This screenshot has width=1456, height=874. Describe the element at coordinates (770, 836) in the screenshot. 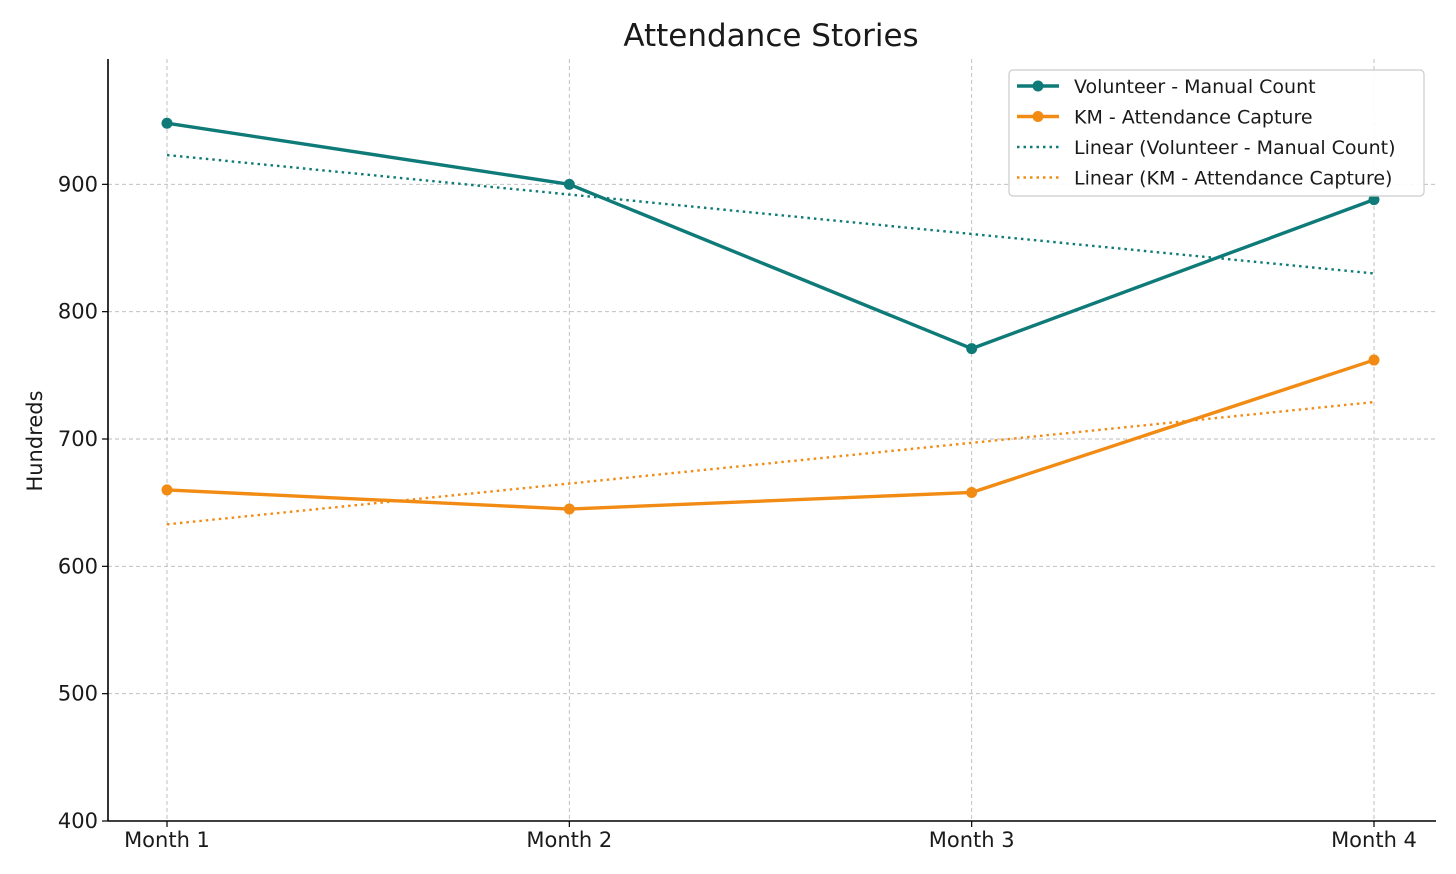

I see `x-axis-ticks: Month 1 Month 2 Month 3 Month 4` at that location.